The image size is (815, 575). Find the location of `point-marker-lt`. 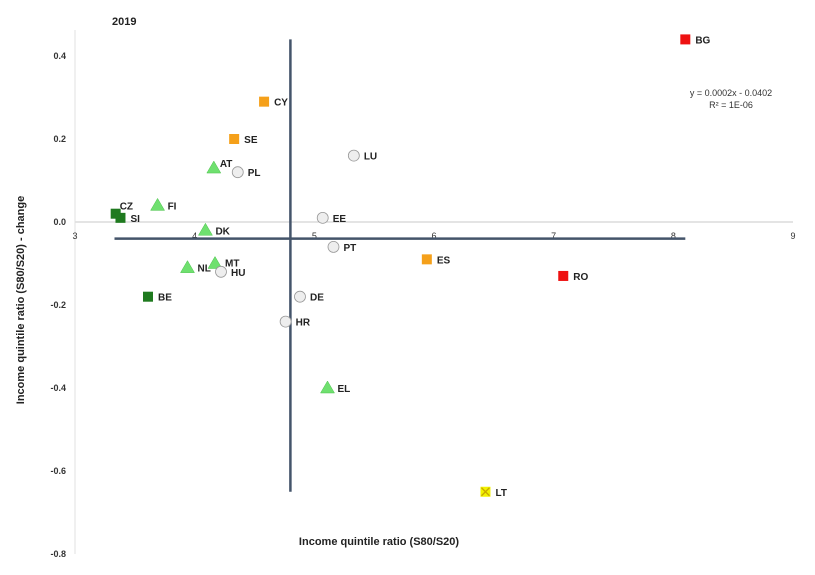

point-marker-lt is located at coordinates (485, 491).